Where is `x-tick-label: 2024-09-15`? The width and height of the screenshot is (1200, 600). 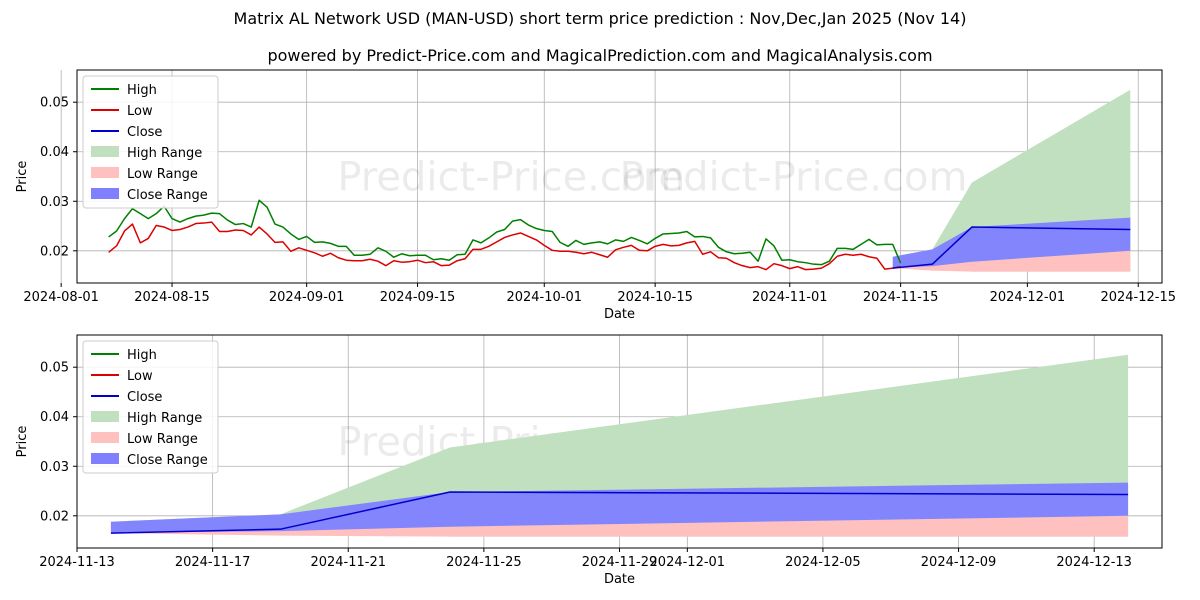 x-tick-label: 2024-09-15 is located at coordinates (418, 297).